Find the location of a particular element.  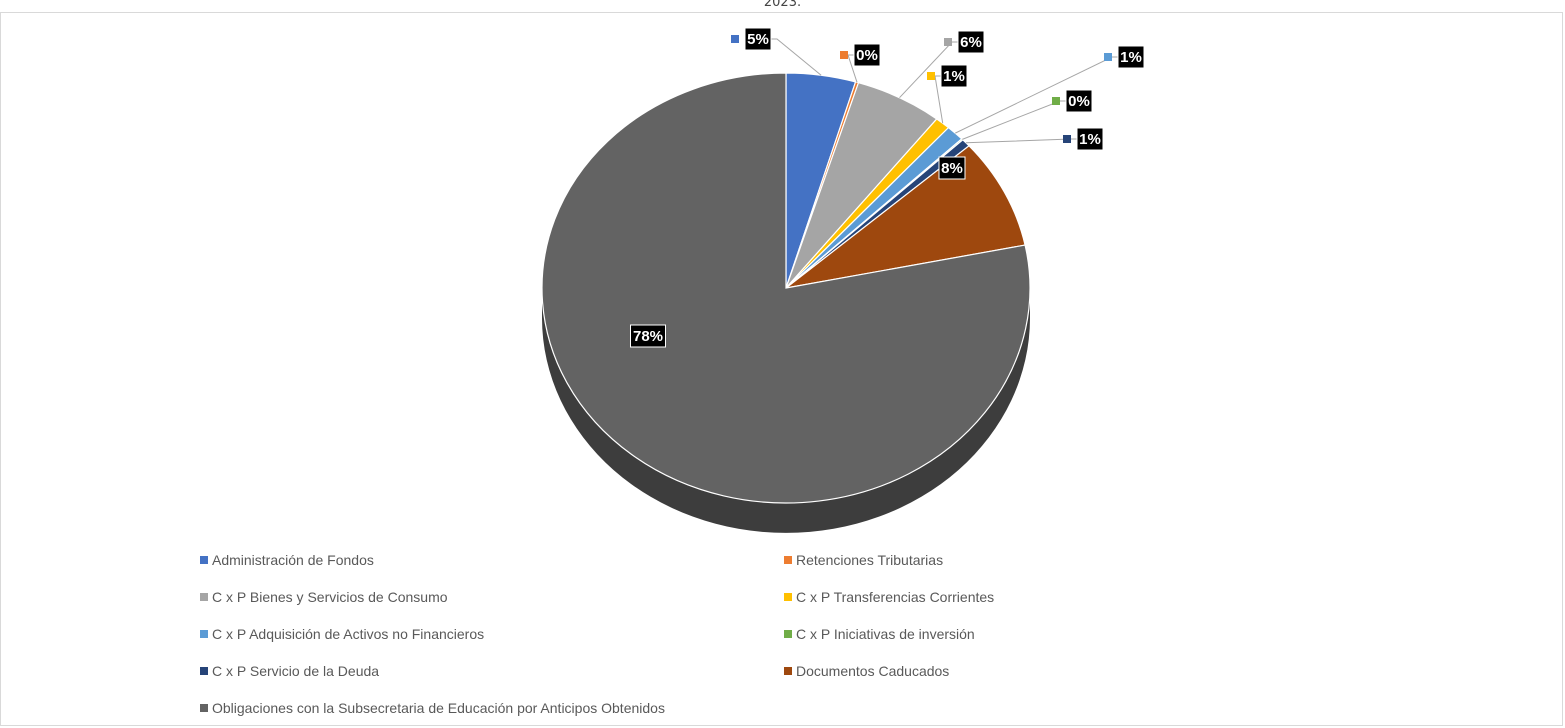

chart-title: 2023. is located at coordinates (782, 5).